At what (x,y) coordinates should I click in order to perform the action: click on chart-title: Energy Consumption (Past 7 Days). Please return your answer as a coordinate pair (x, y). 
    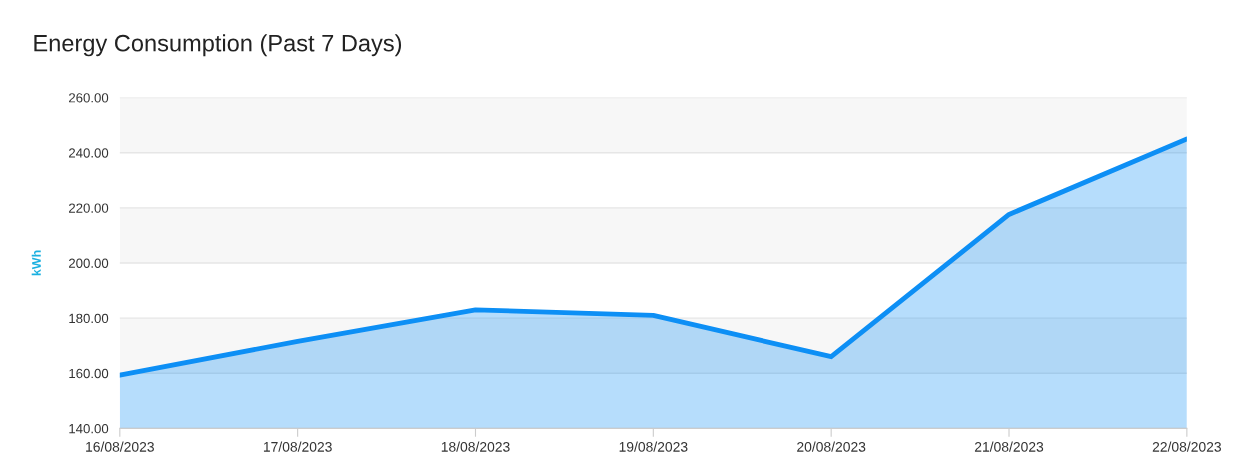
    Looking at the image, I should click on (218, 45).